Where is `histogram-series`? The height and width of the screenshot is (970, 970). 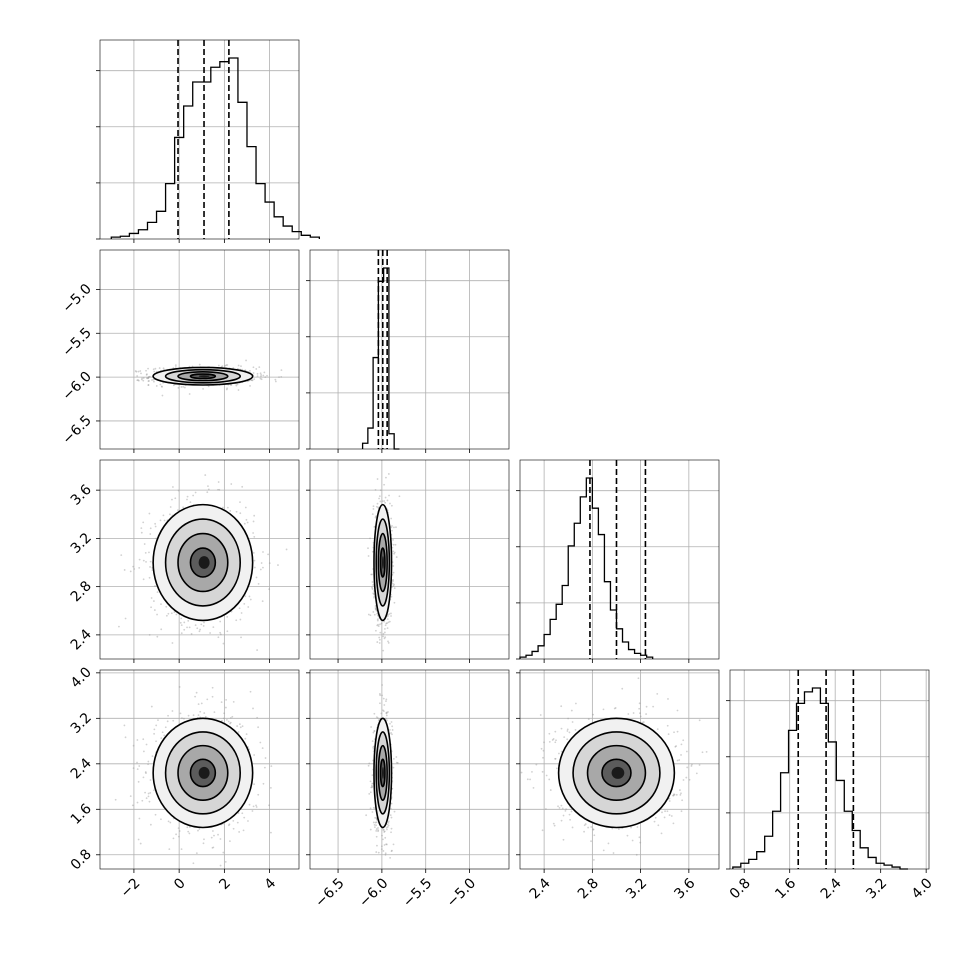 histogram-series is located at coordinates (586, 568).